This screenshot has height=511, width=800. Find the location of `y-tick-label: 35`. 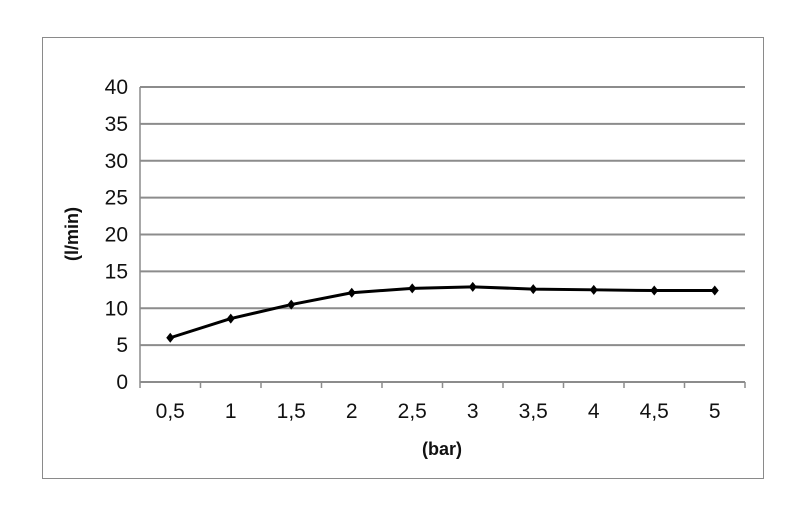

y-tick-label: 35 is located at coordinates (116, 124).